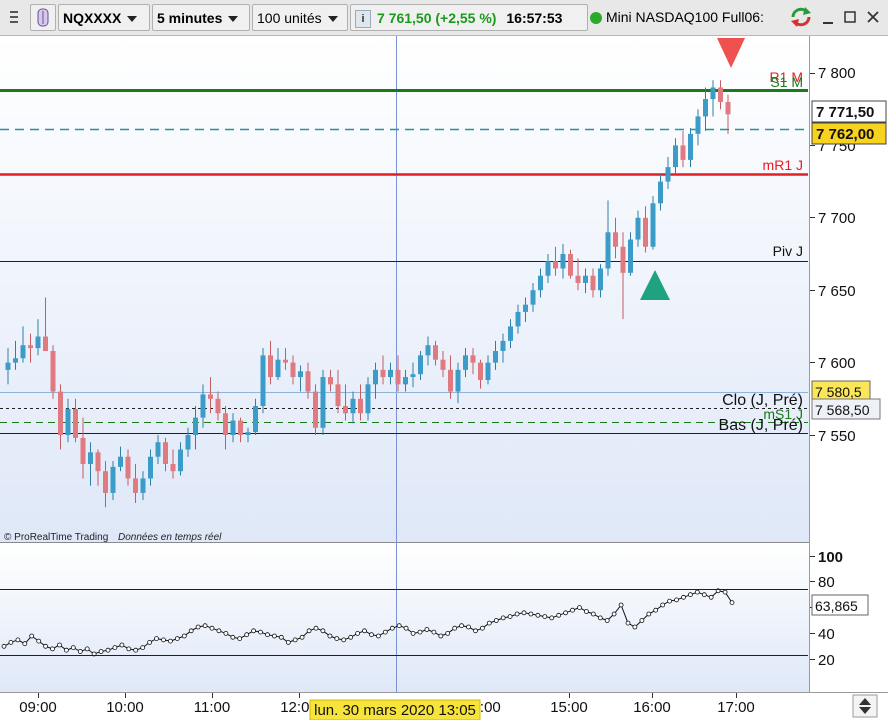 This screenshot has width=888, height=720. I want to click on realtime-label: Données en temps réel, so click(170, 537).